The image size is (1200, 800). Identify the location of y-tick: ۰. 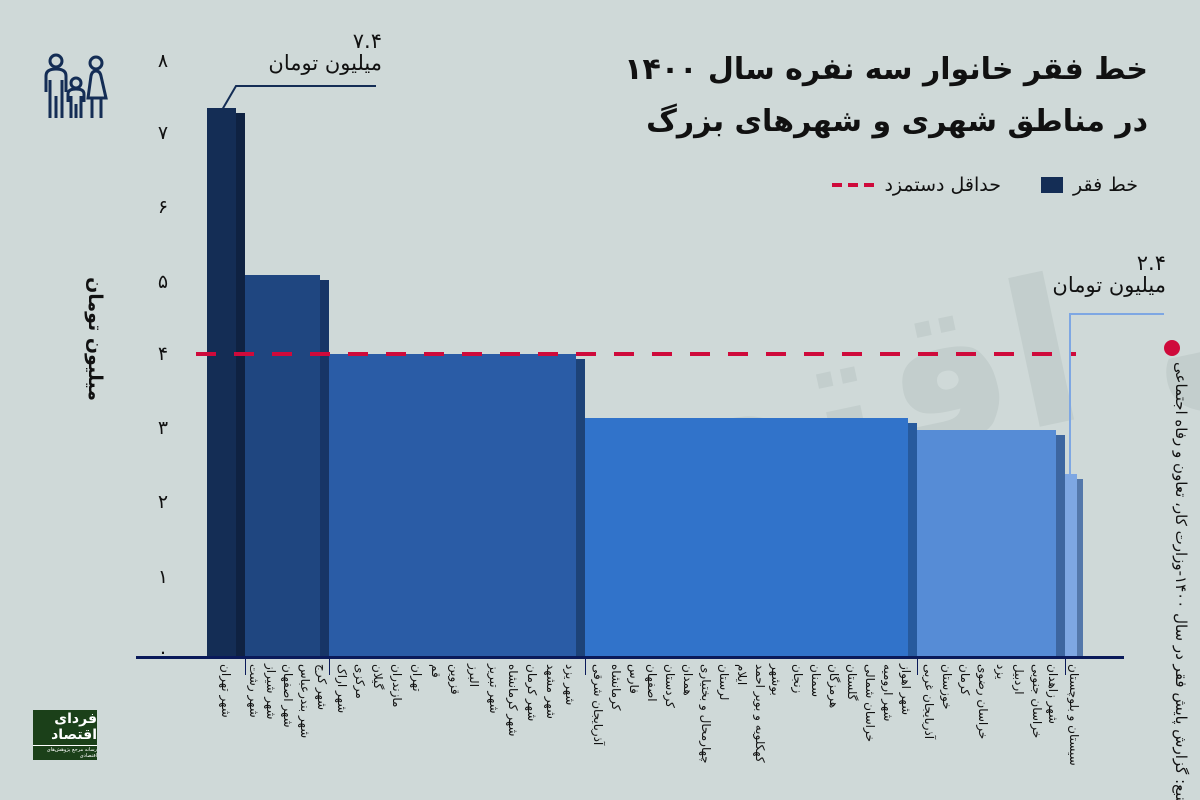
(163, 652).